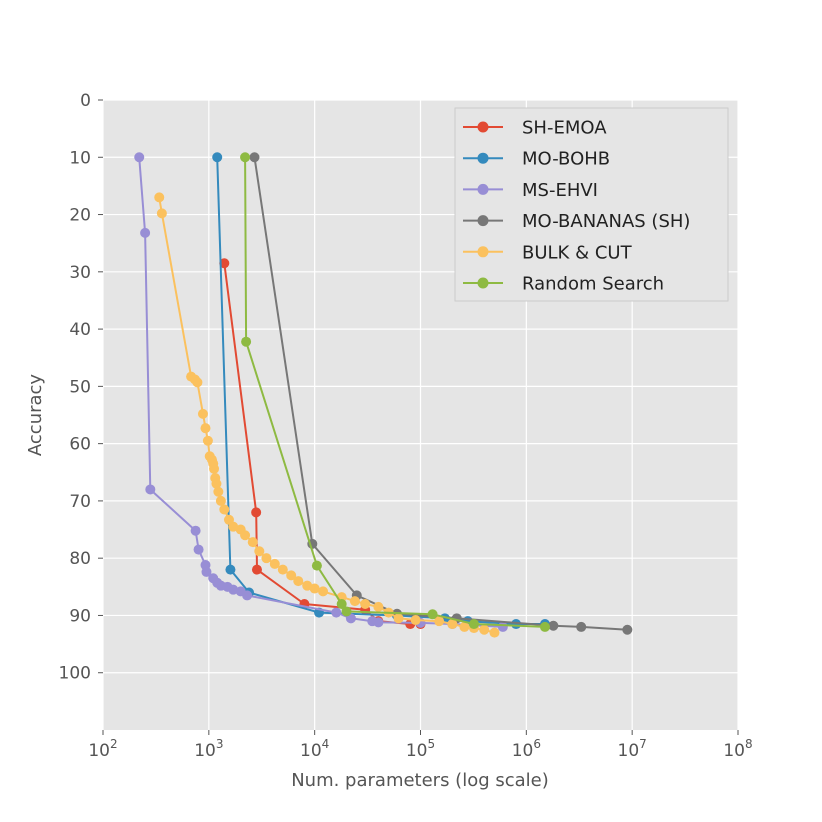 Image resolution: width=822 pixels, height=822 pixels. I want to click on legend-box, so click(591, 204).